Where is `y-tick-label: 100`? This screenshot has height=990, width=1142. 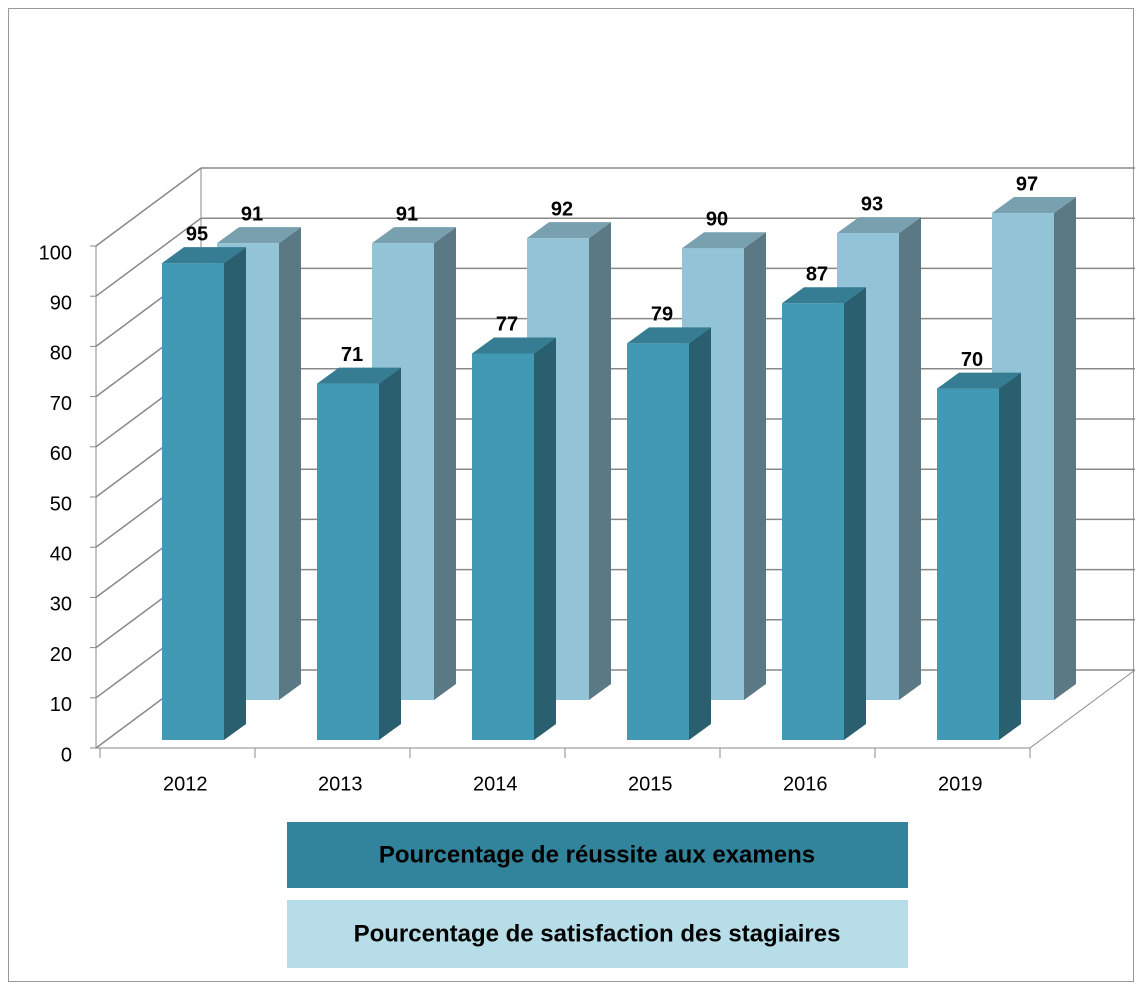
y-tick-label: 100 is located at coordinates (55, 253).